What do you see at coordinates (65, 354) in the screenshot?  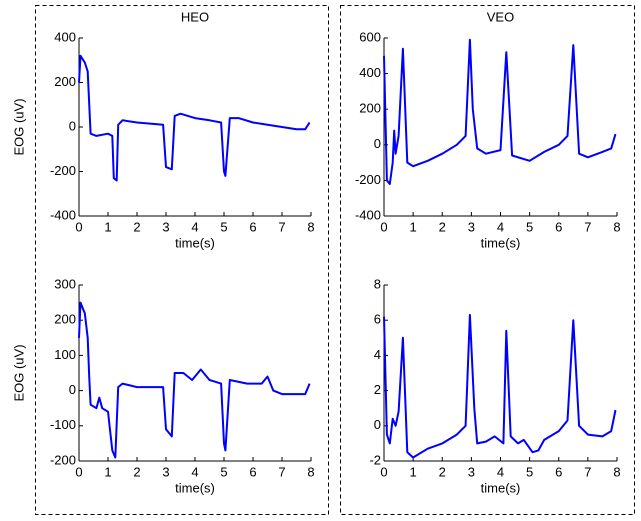 I see `y-tick-label: 100` at bounding box center [65, 354].